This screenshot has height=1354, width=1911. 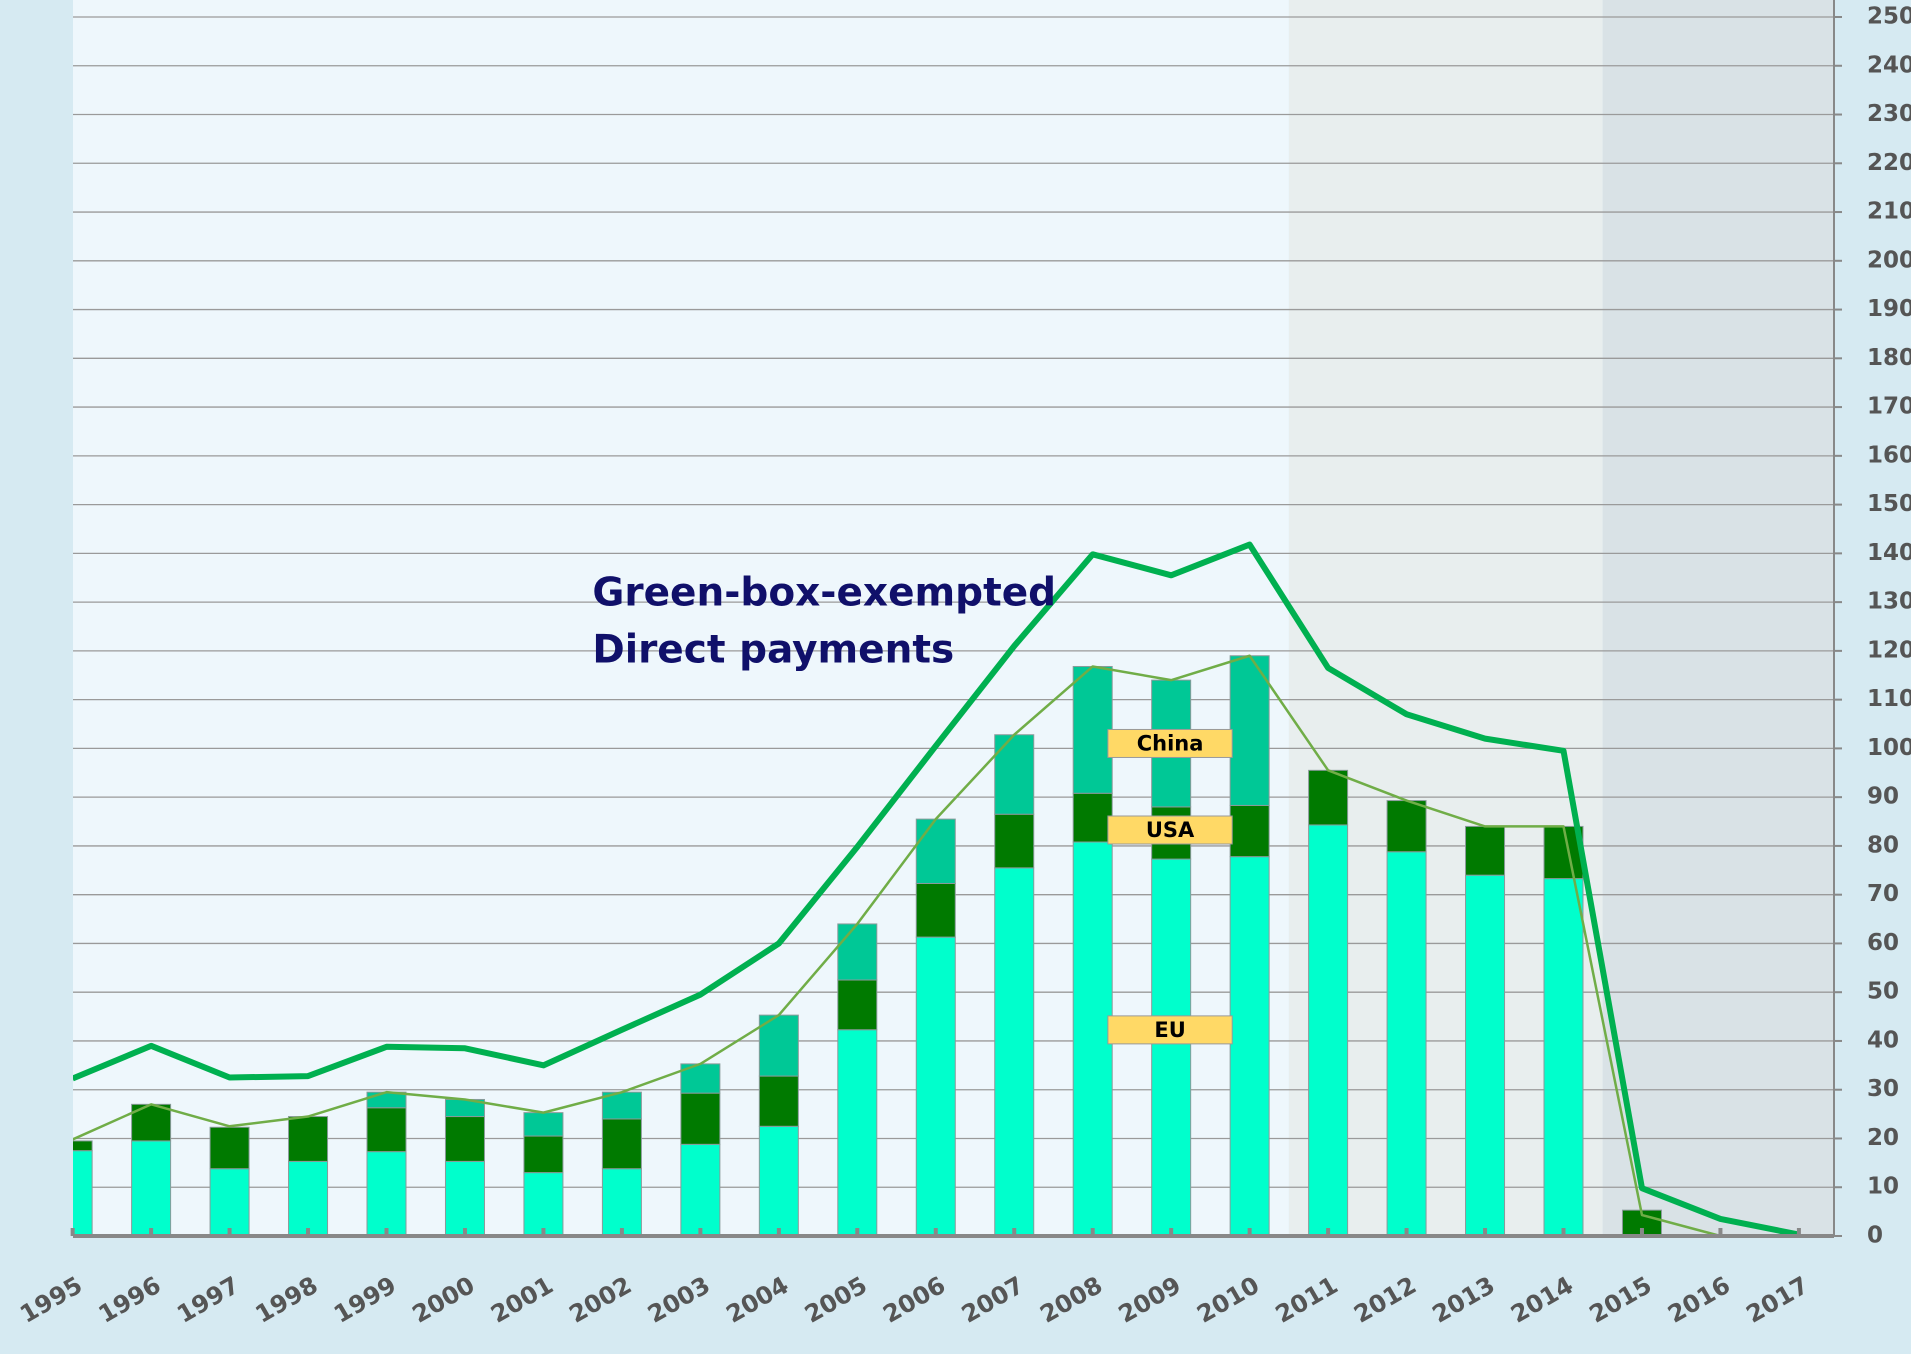 What do you see at coordinates (1889, 114) in the screenshot?
I see `y-tick-label: 230` at bounding box center [1889, 114].